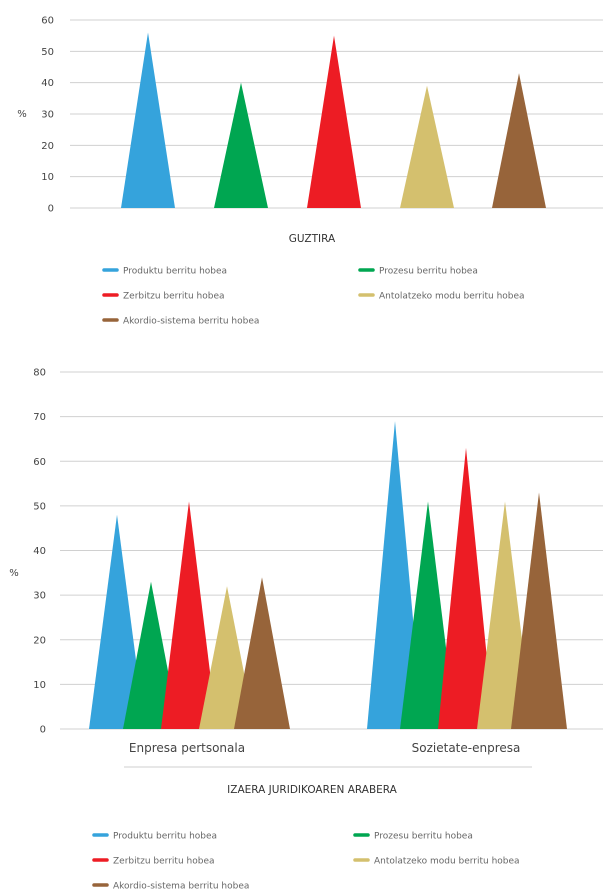 The height and width of the screenshot is (890, 603). What do you see at coordinates (312, 239) in the screenshot?
I see `chart-title: GUZTIRA` at bounding box center [312, 239].